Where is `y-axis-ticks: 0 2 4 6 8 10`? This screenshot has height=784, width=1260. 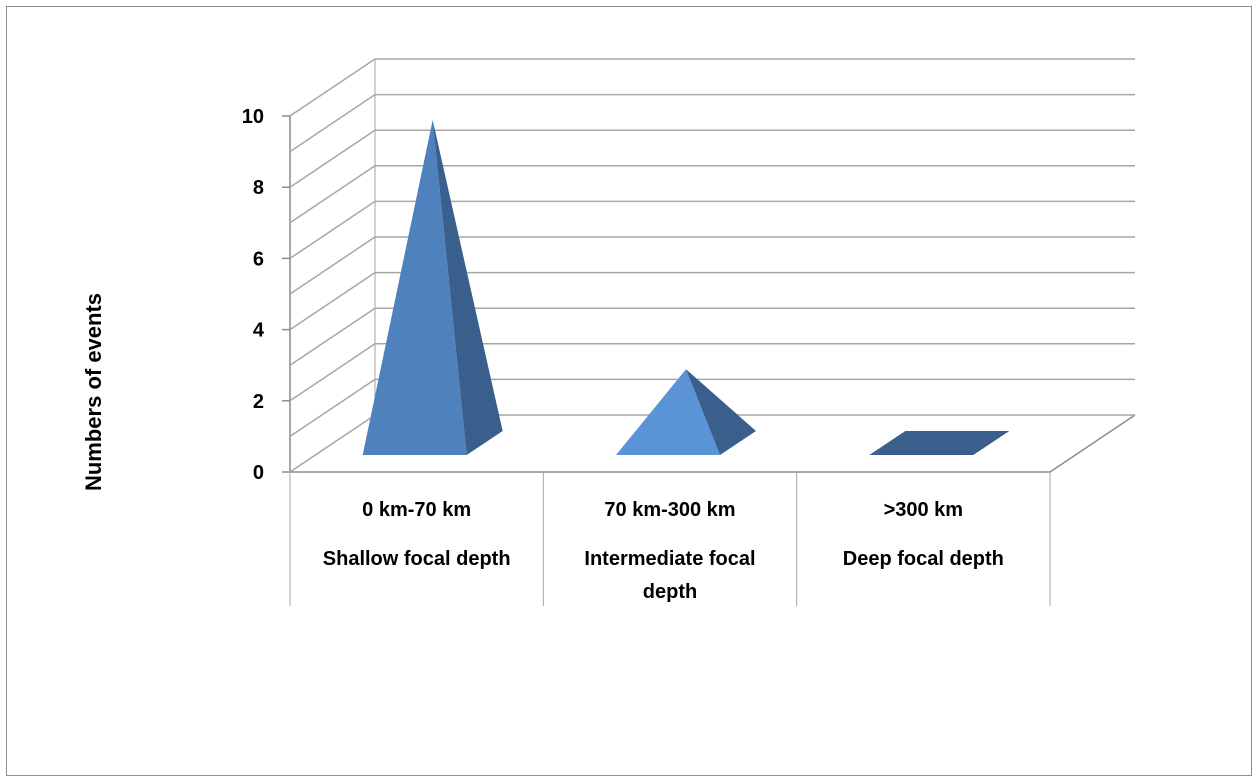
y-axis-ticks: 0 2 4 6 8 10 is located at coordinates (266, 295).